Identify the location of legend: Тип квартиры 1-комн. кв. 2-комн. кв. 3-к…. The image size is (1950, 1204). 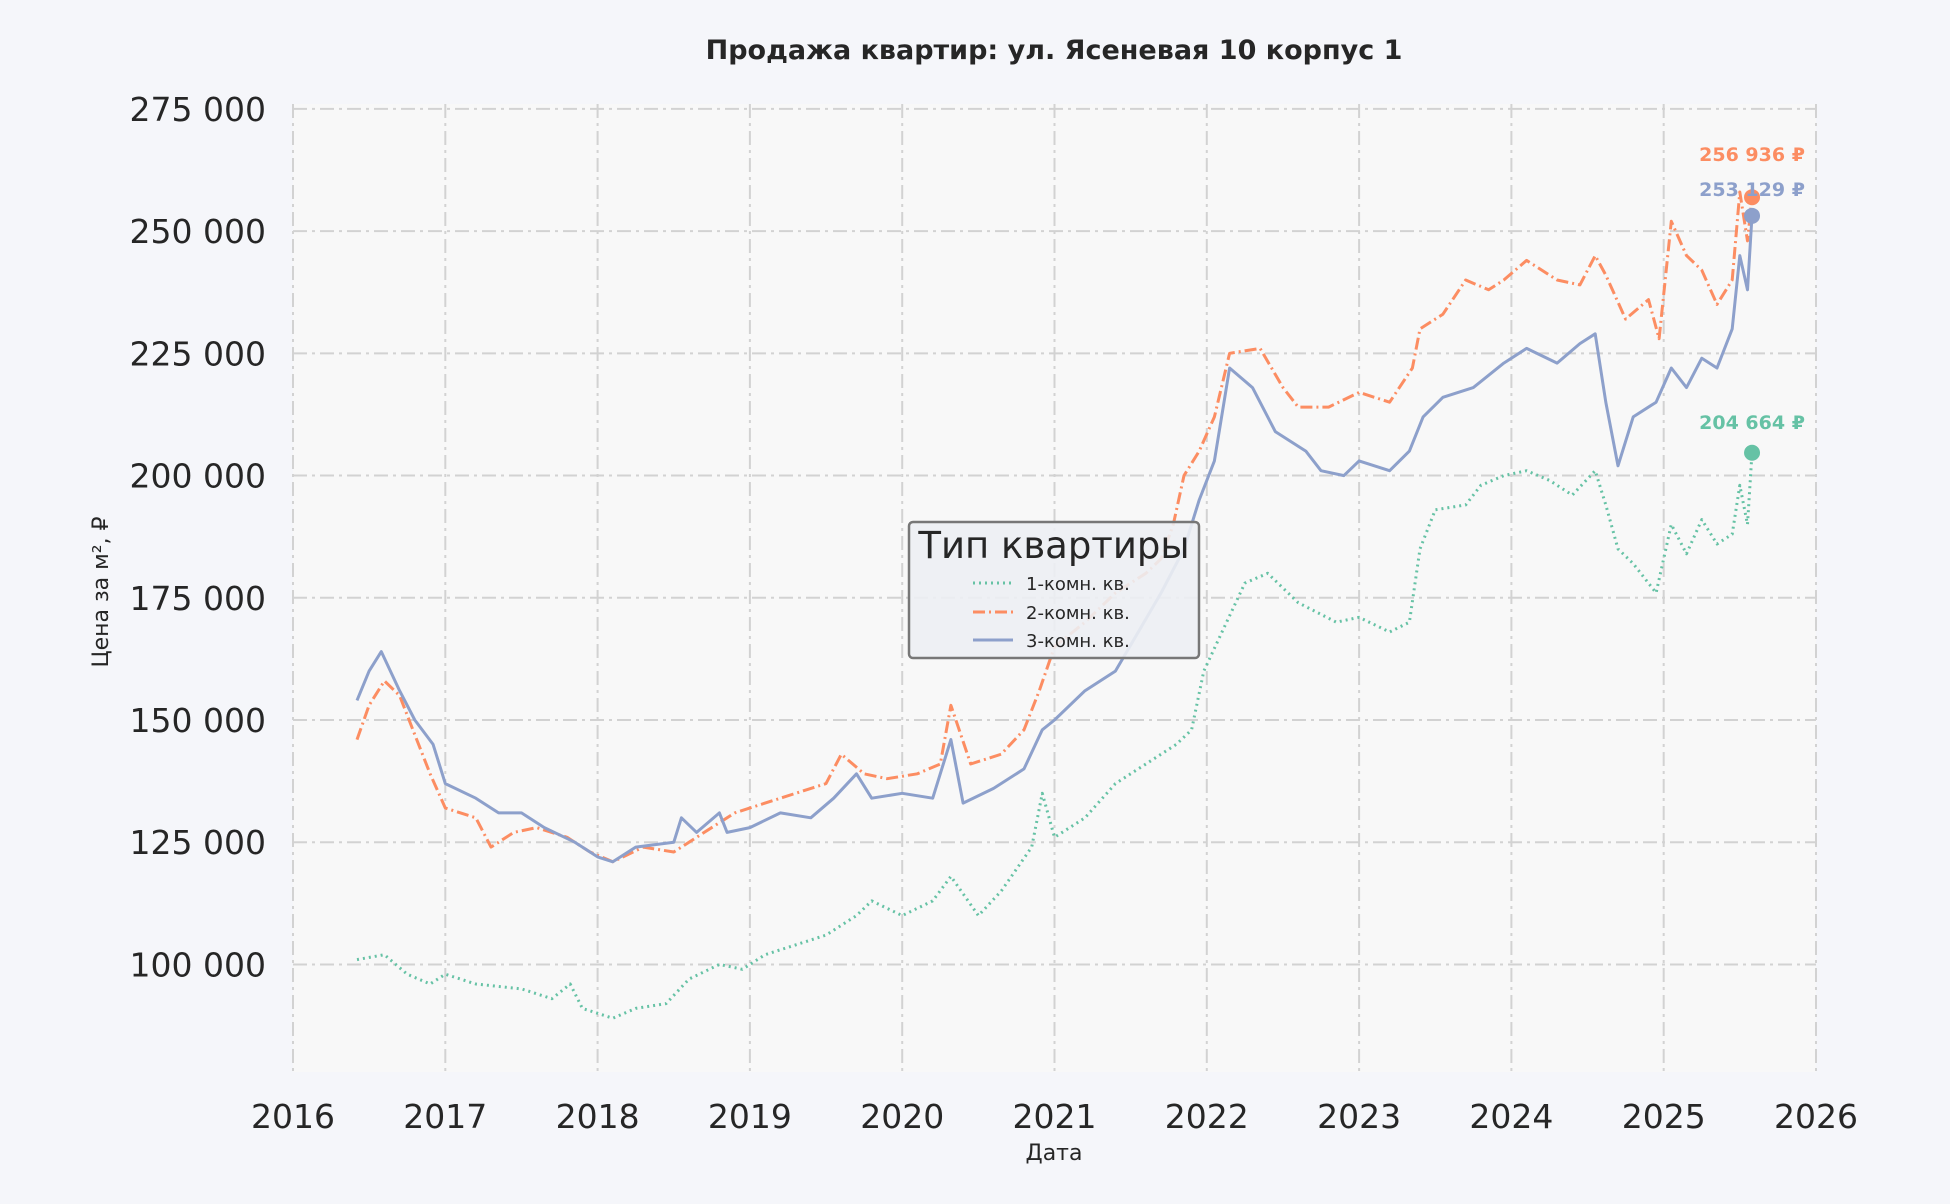
(1054, 590).